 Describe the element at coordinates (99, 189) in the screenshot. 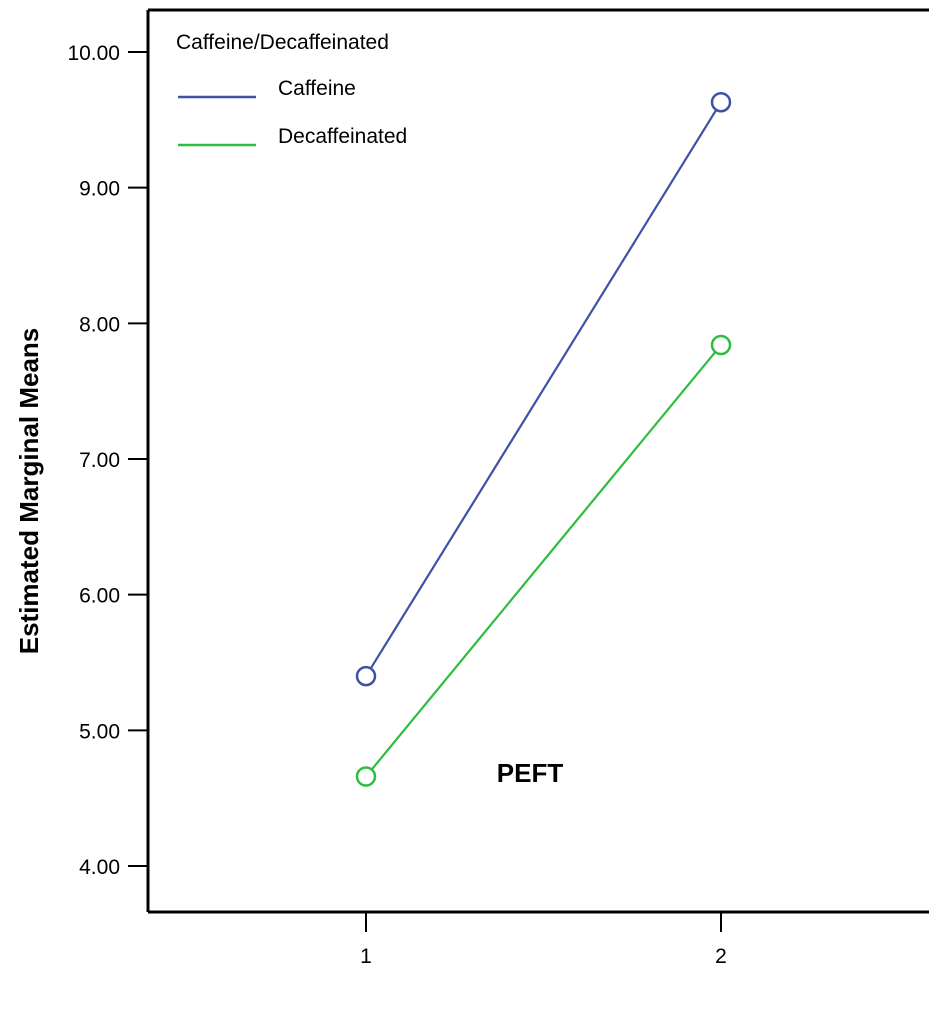

I see `y-tick-label: 9.00` at that location.